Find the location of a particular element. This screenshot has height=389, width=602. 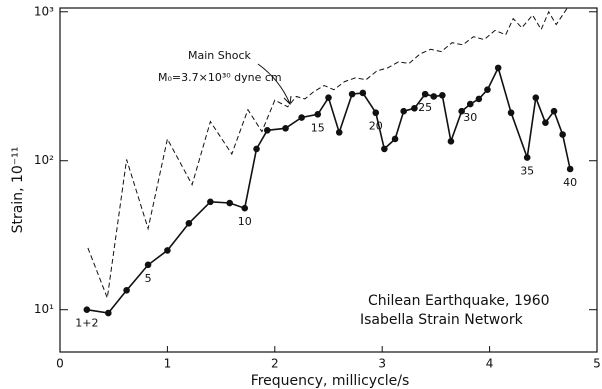

point-label: 15 is located at coordinates (318, 127).